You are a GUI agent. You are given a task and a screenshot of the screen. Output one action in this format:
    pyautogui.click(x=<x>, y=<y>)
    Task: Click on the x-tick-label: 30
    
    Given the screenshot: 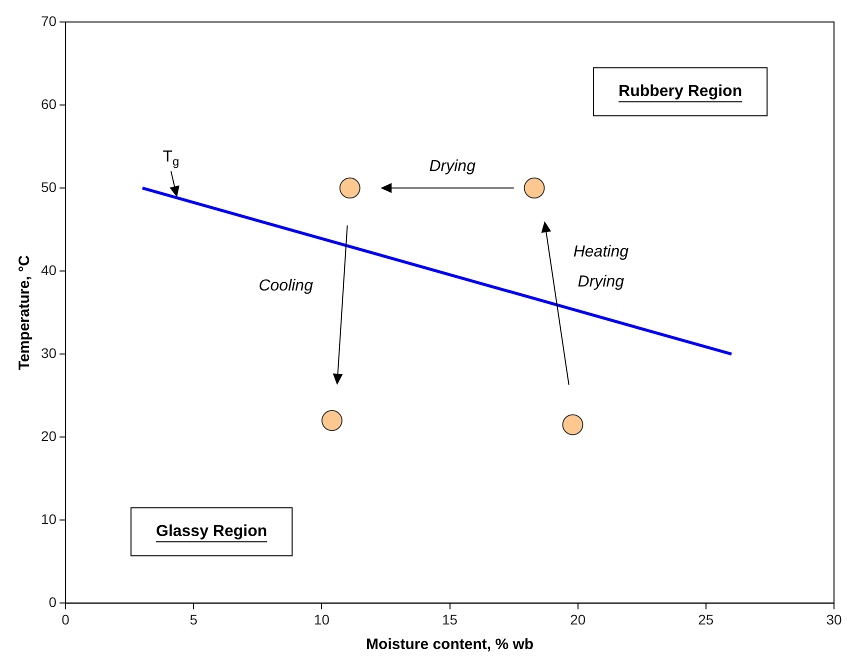 What is the action you would take?
    pyautogui.click(x=834, y=619)
    